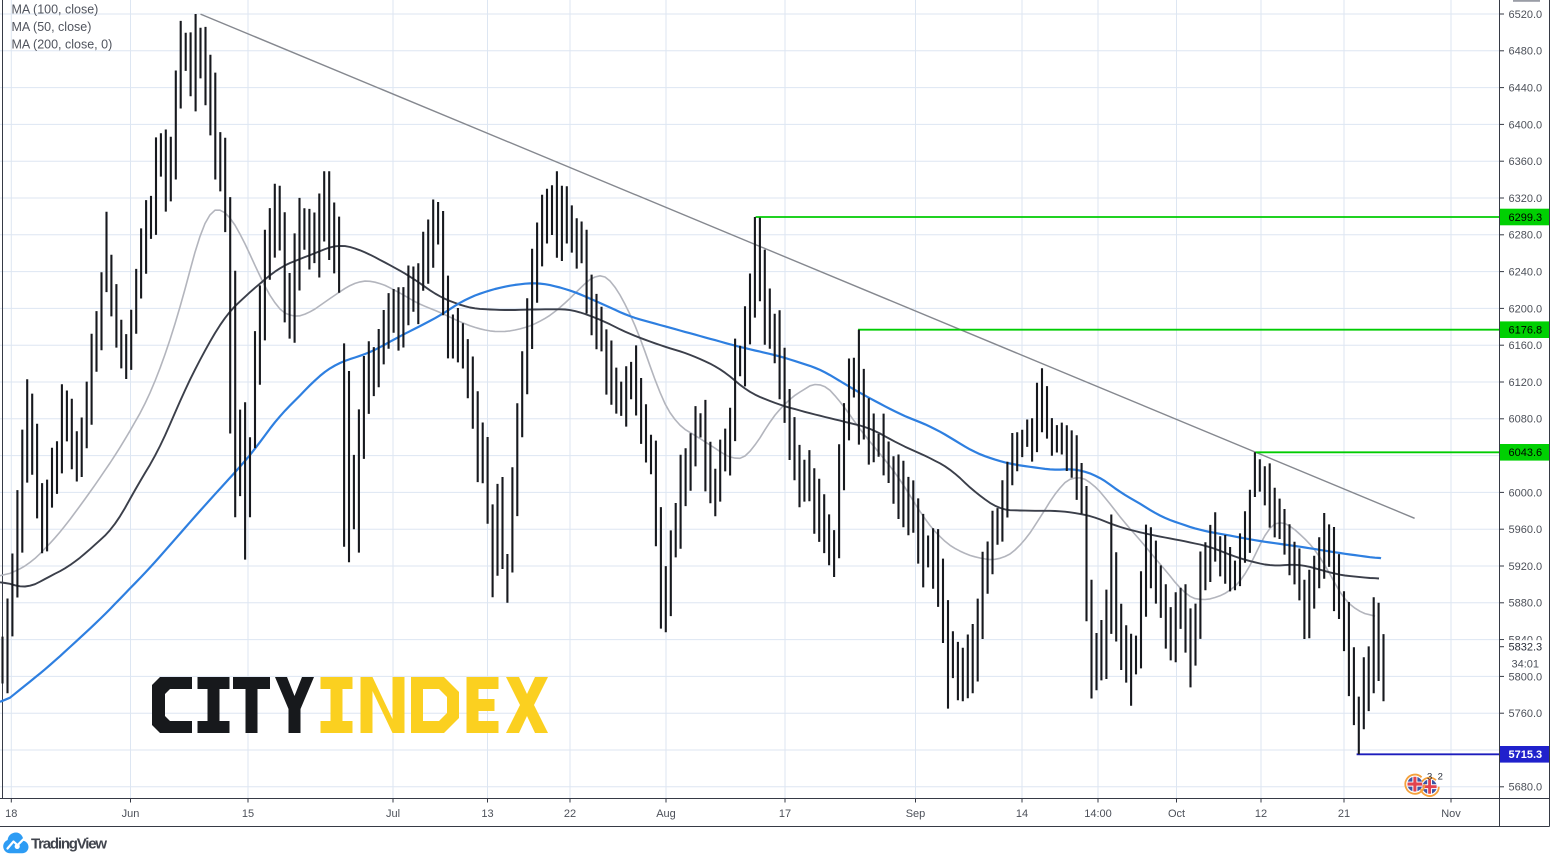 Image resolution: width=1556 pixels, height=859 pixels. Describe the element at coordinates (1526, 162) in the screenshot. I see `svg-text: 6360.0` at that location.